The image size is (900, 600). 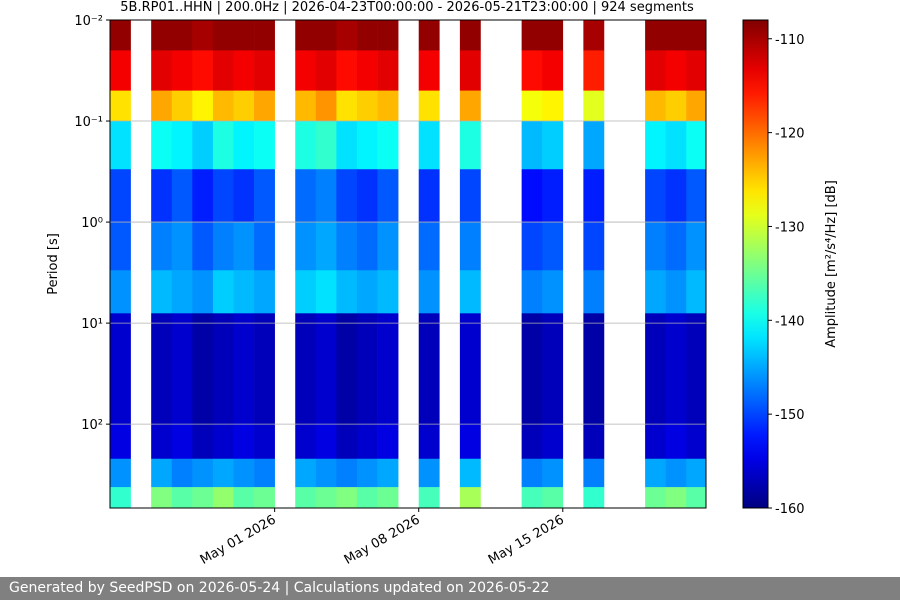 I want to click on x-tick-label: May 15 2026, so click(x=526, y=539).